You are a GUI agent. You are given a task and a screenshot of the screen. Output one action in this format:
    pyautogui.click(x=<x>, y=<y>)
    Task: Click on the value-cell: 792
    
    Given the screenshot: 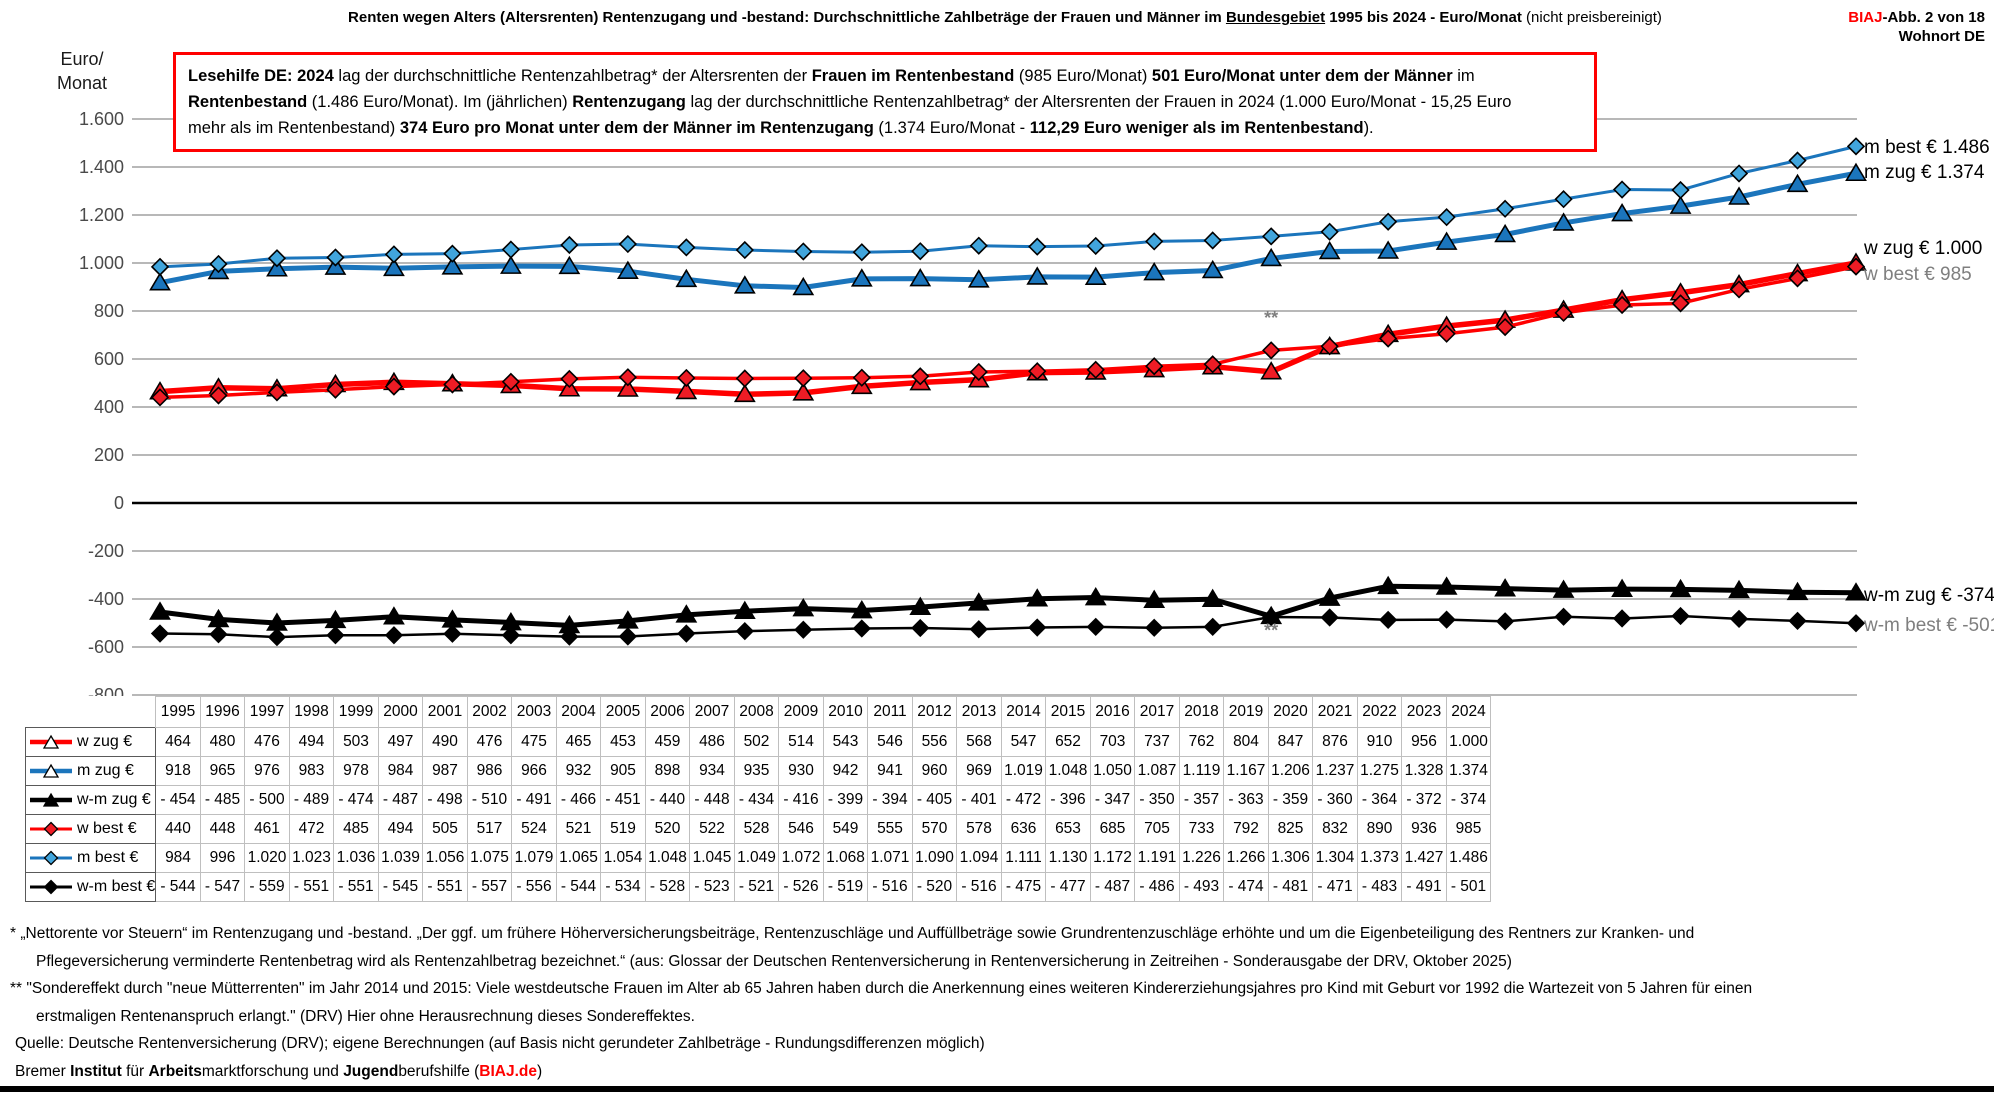 What is the action you would take?
    pyautogui.click(x=1246, y=829)
    